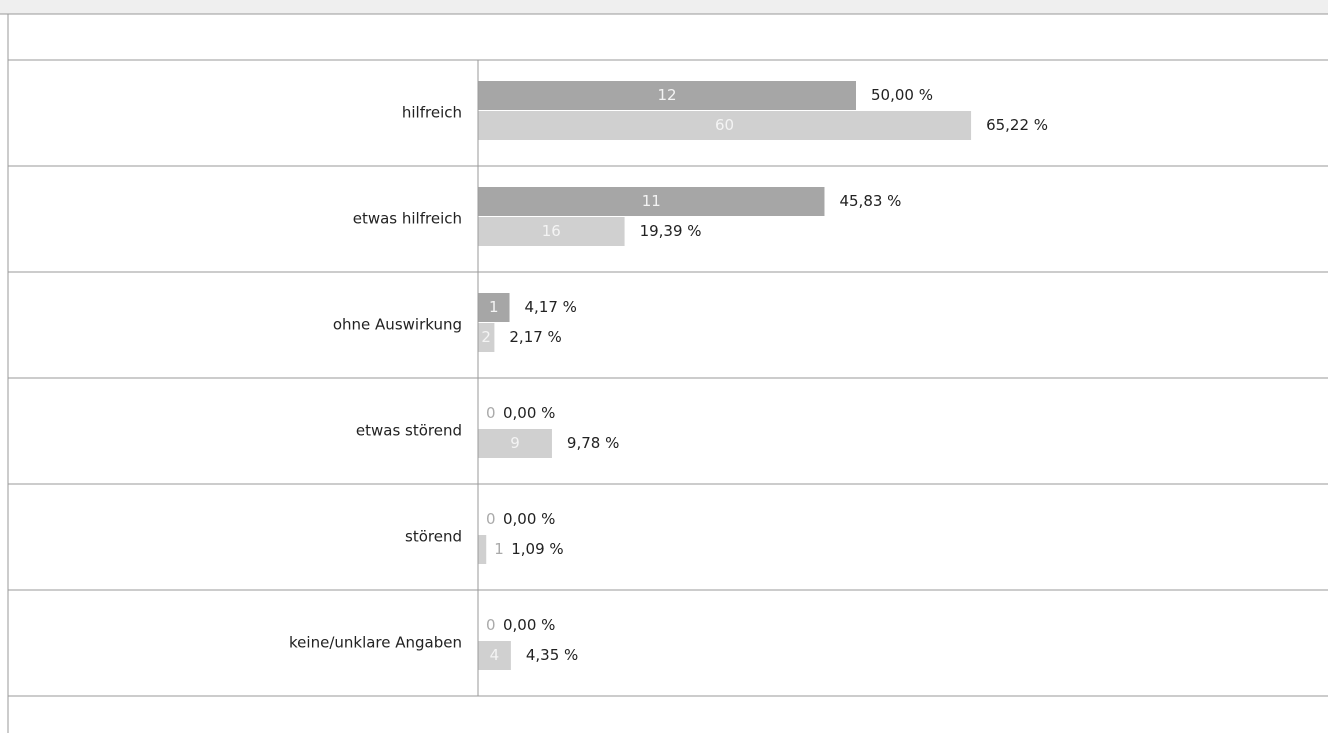  Describe the element at coordinates (552, 655) in the screenshot. I see `value-label: 4,35 %` at that location.